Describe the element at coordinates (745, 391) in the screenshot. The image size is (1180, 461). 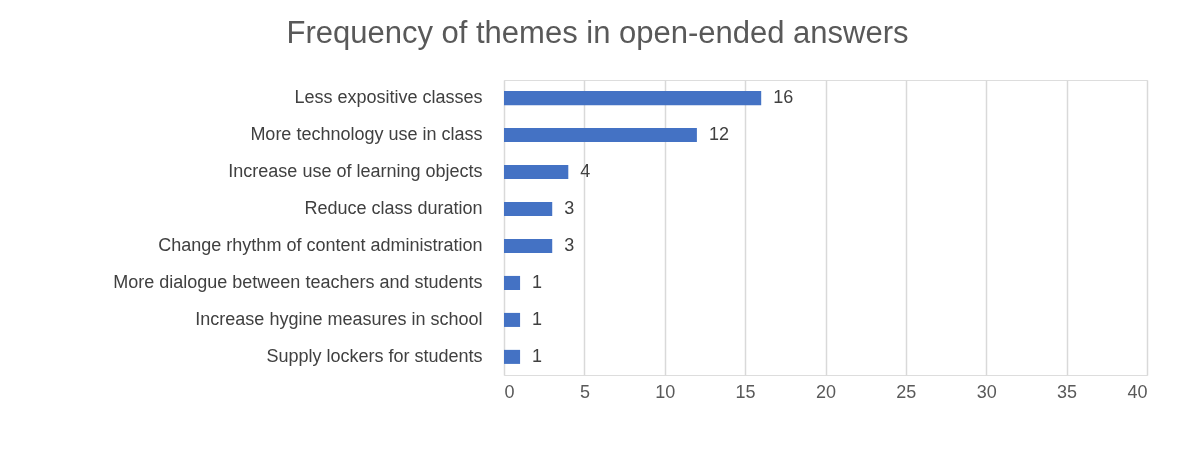
I see `x-tick-label: 15` at that location.